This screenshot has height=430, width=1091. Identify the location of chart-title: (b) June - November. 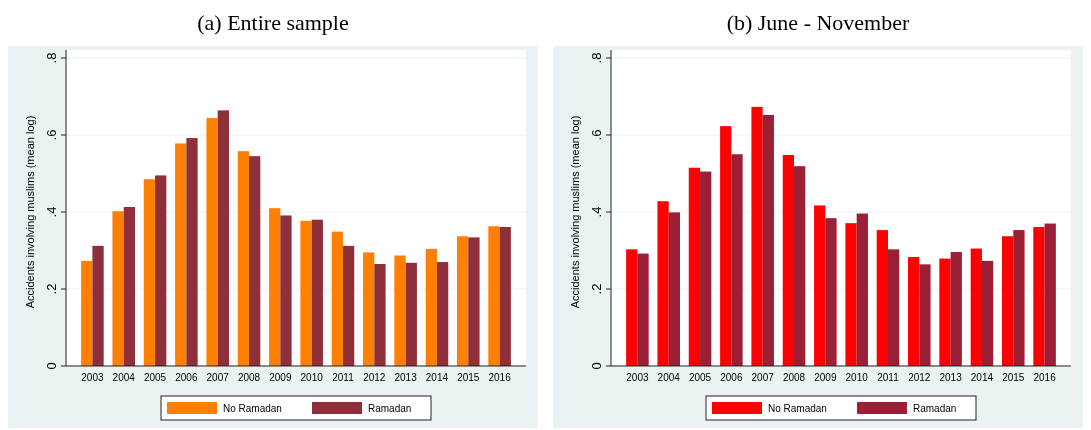
(818, 22).